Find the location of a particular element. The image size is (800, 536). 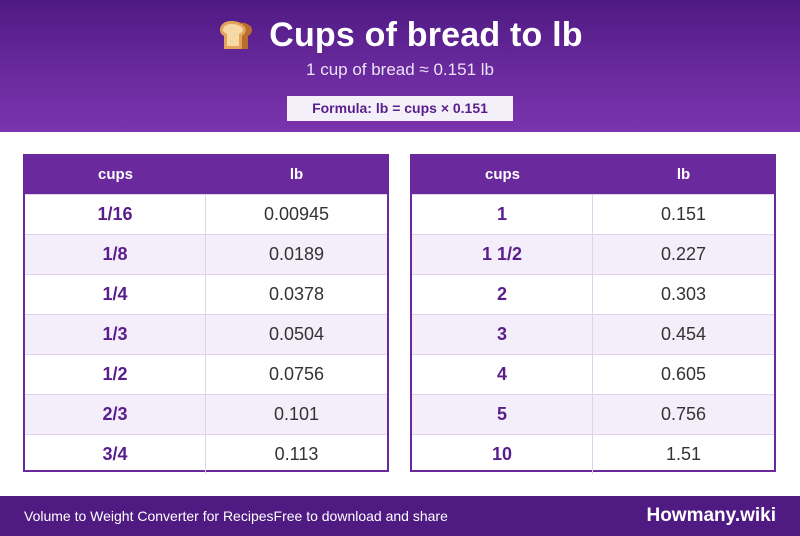

cups-cell: 1 is located at coordinates (502, 214).